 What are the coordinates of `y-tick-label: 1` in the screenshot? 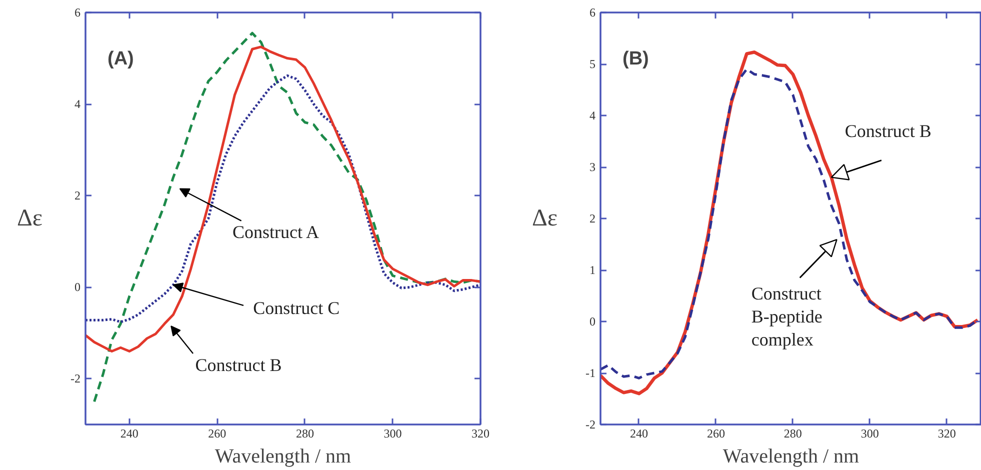 It's located at (593, 270).